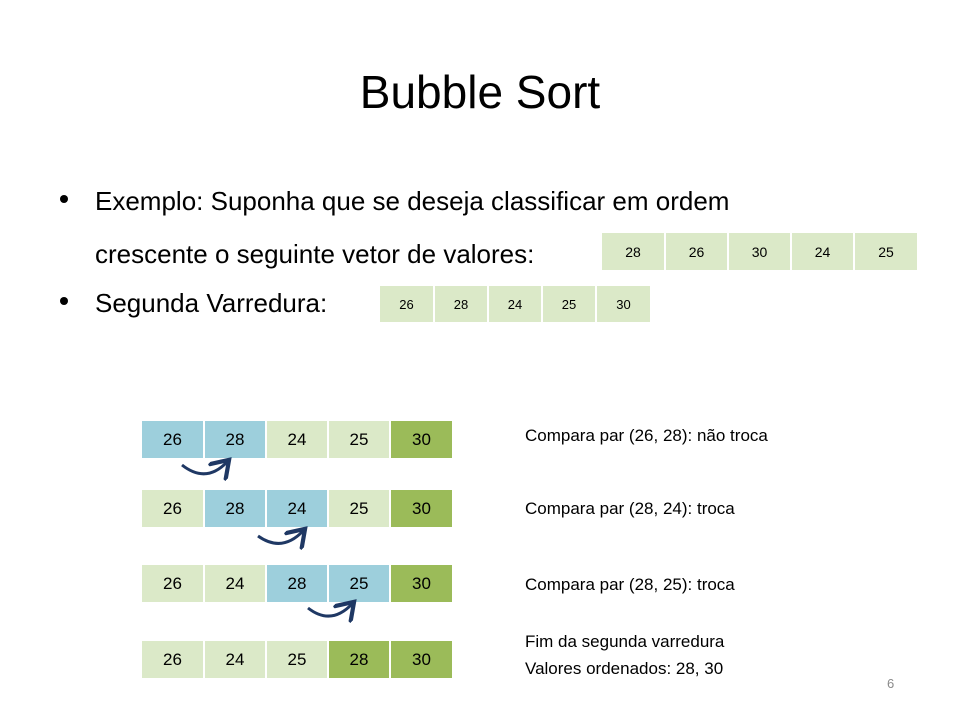 This screenshot has width=960, height=720. I want to click on second-pass-cell: 26, so click(407, 304).